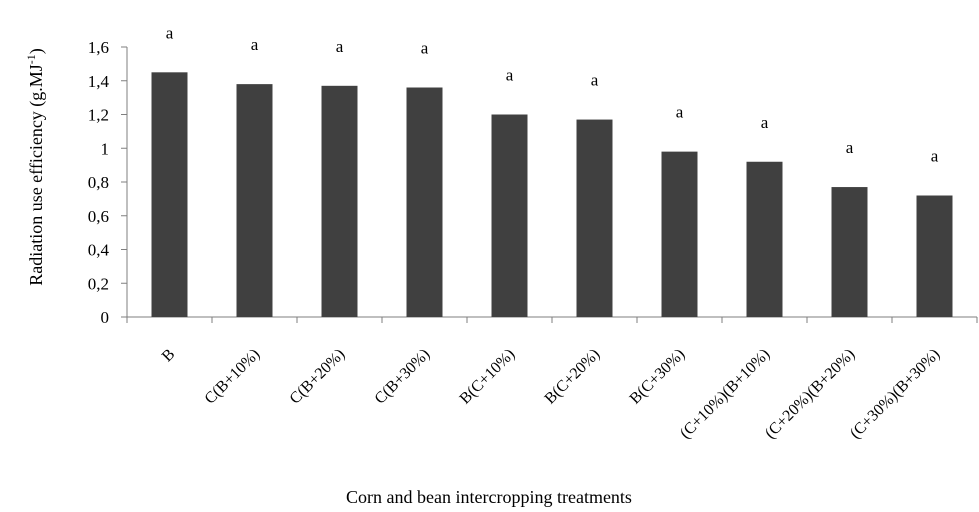 The image size is (979, 512). I want to click on category-label: (C+30%)(B+30%), so click(895, 394).